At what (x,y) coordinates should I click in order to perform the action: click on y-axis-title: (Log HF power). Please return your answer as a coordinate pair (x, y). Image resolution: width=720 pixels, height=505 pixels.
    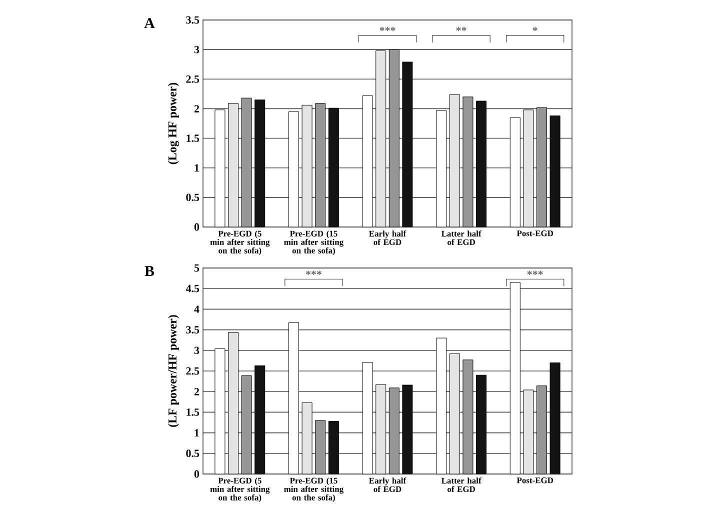
    Looking at the image, I should click on (173, 123).